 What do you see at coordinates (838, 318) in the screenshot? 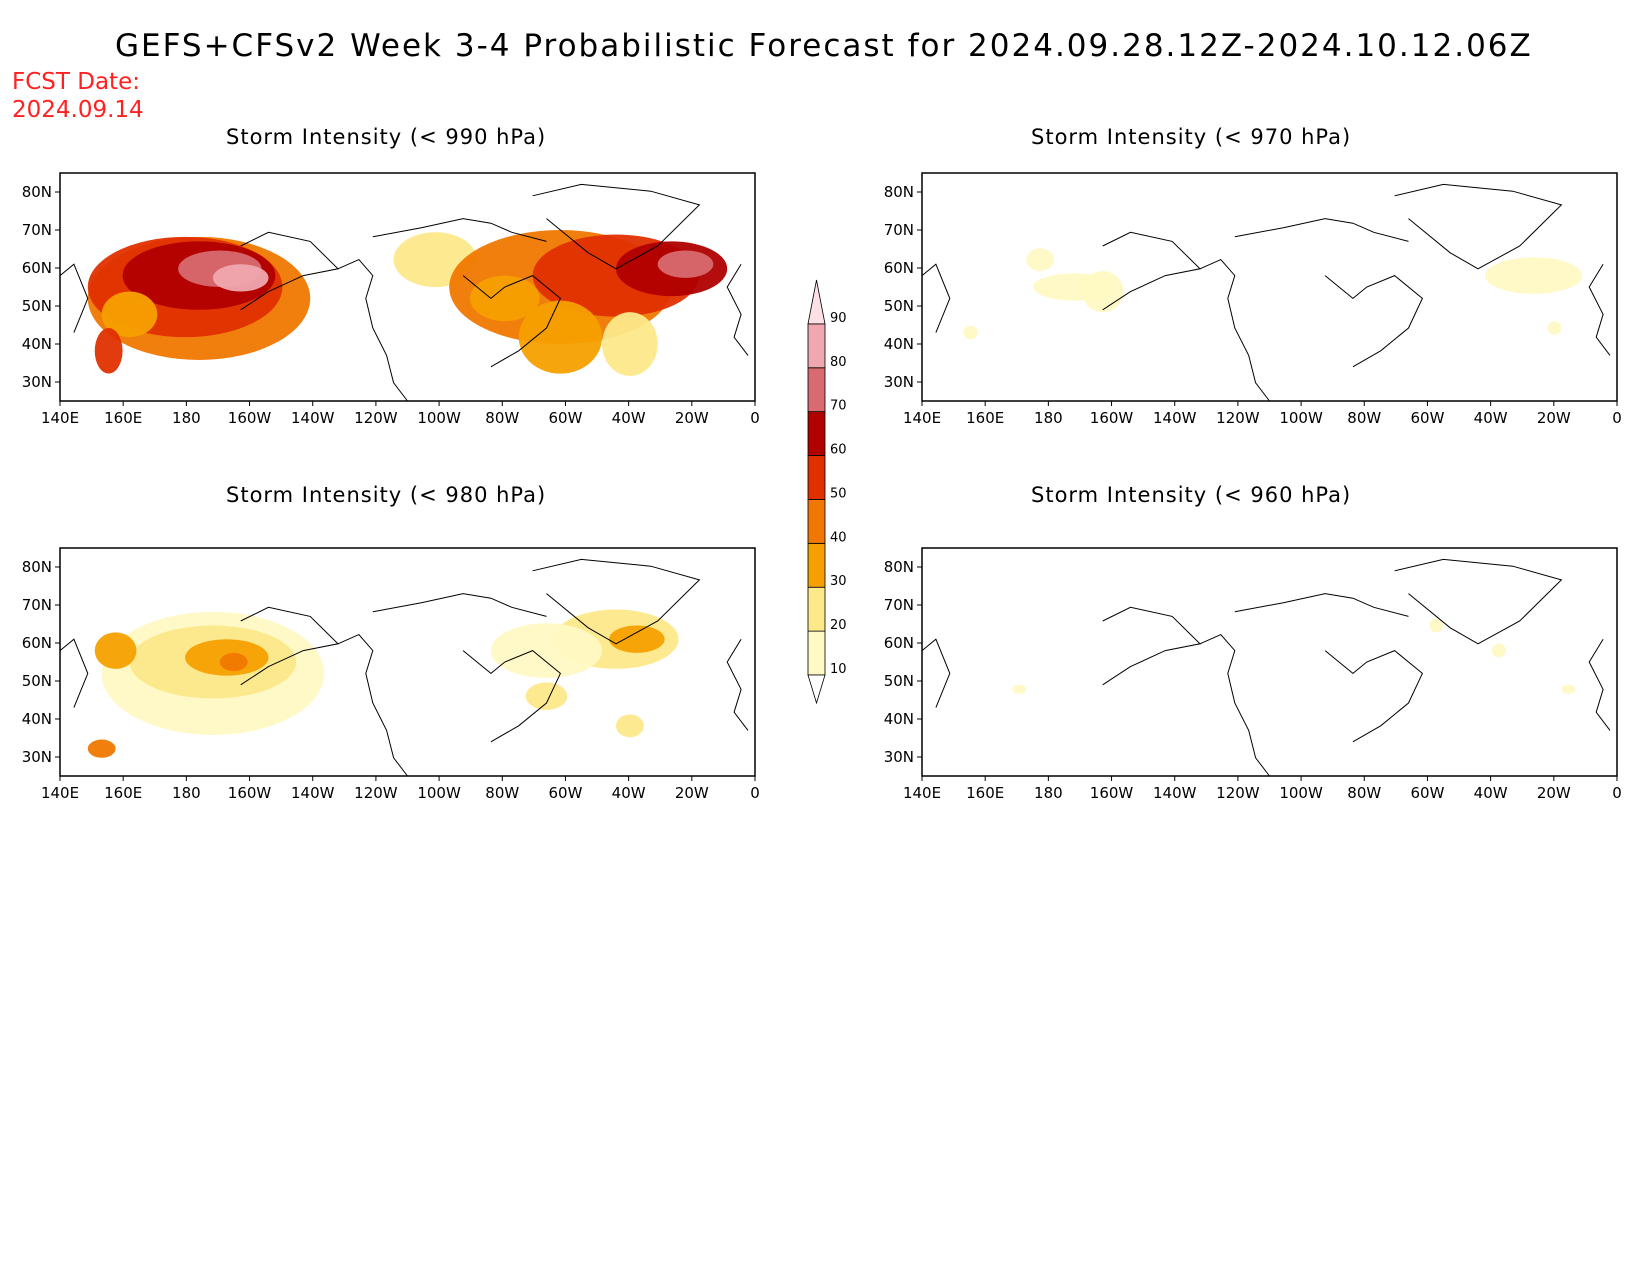
I see `colorbar-level-label: 90` at bounding box center [838, 318].